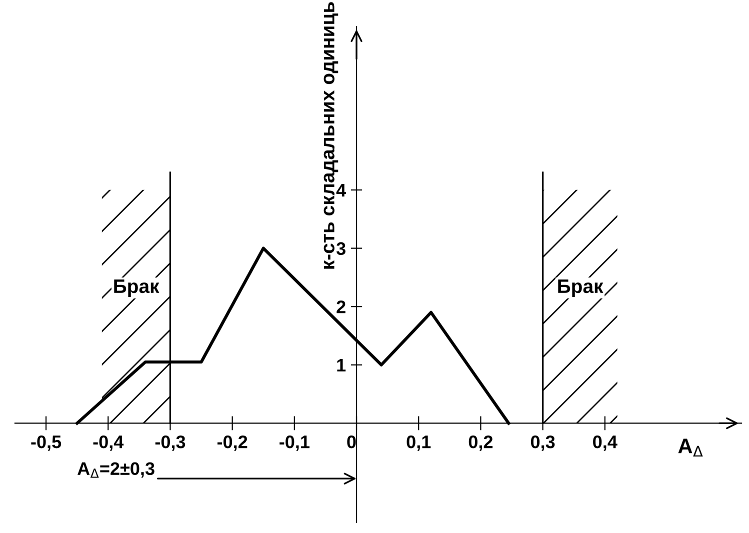  Describe the element at coordinates (690, 447) in the screenshot. I see `x-axis-title: A$_{Δ}$` at that location.